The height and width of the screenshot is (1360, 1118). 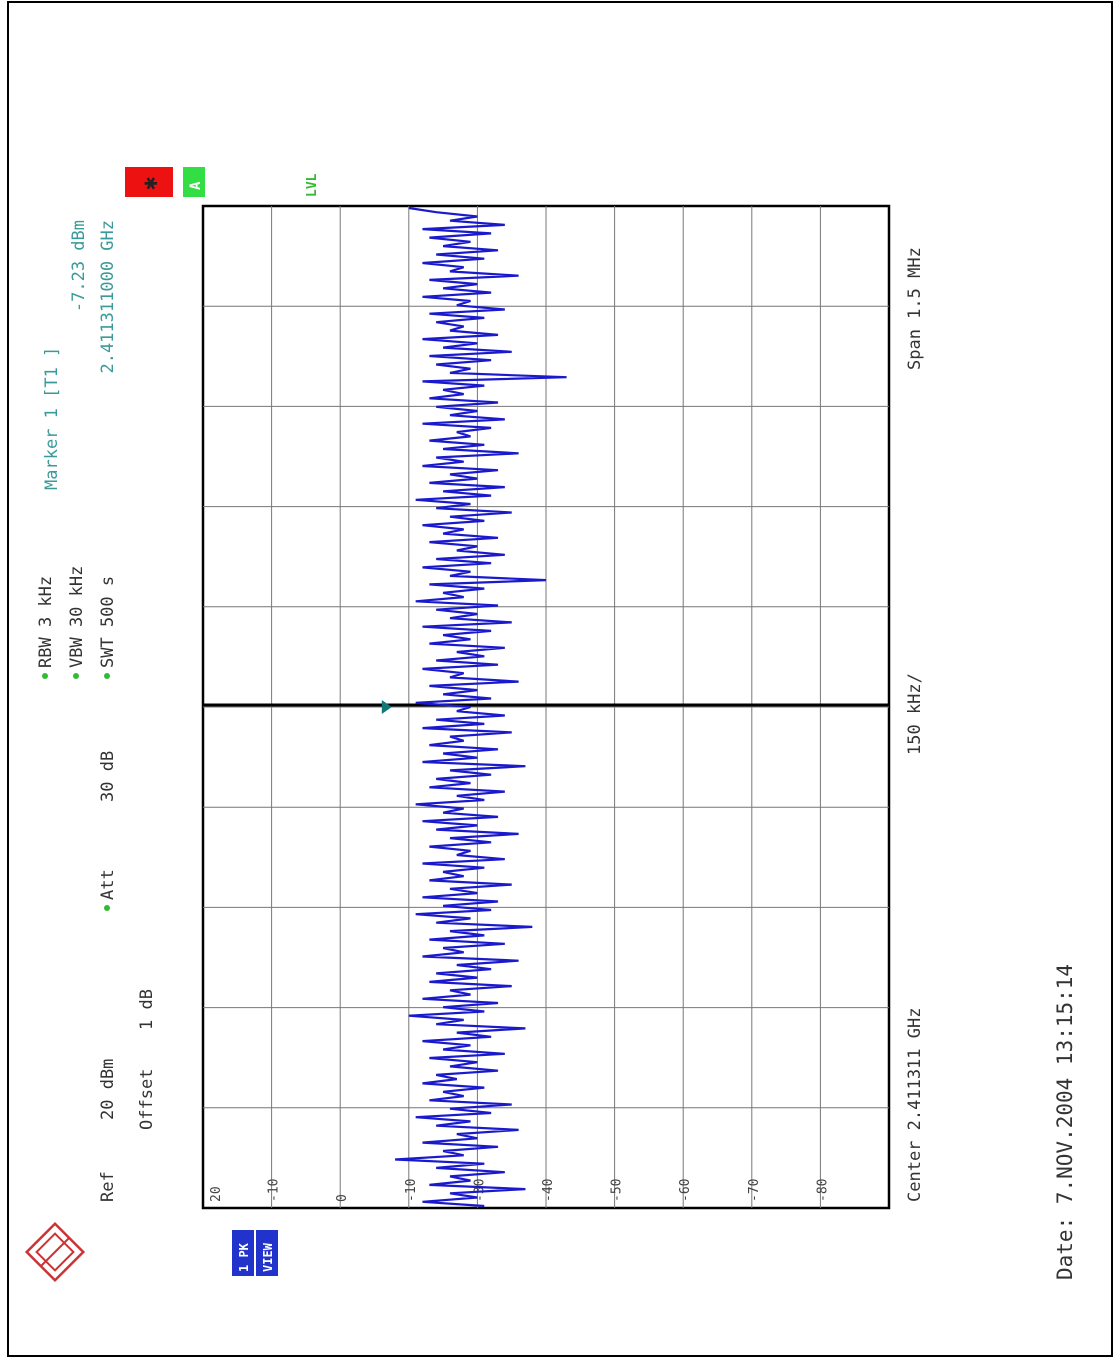 I want to click on trace-line, so click(x=481, y=707).